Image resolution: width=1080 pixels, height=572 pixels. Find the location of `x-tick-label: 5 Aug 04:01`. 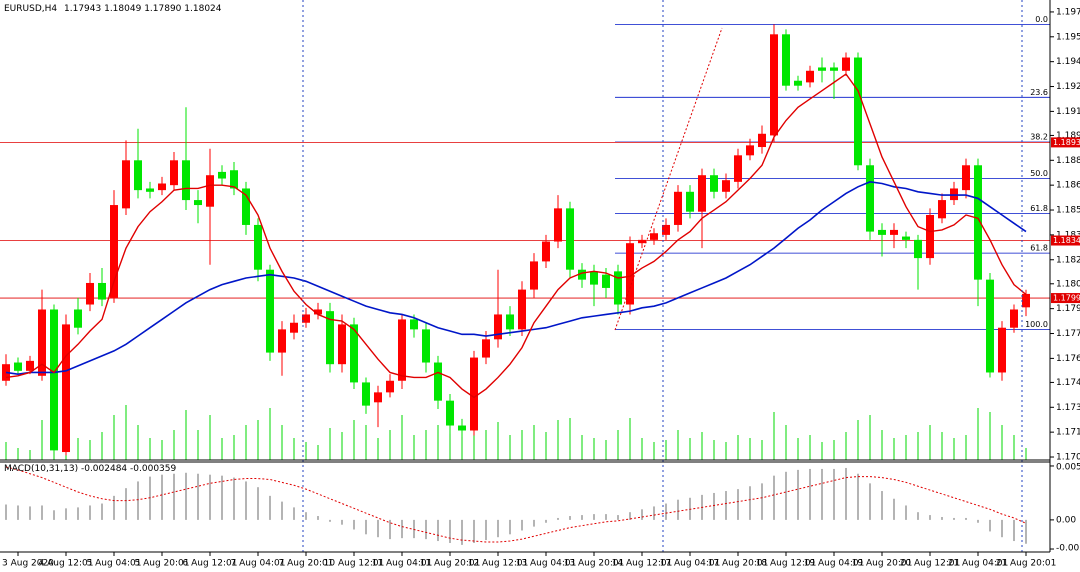

x-tick-label: 5 Aug 04:01 is located at coordinates (114, 564).